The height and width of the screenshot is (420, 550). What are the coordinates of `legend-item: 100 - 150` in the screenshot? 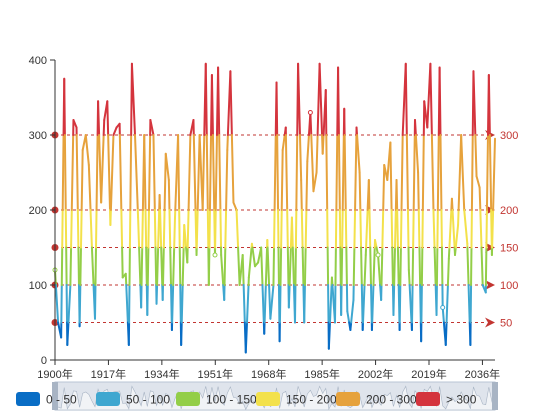 It's located at (216, 399).